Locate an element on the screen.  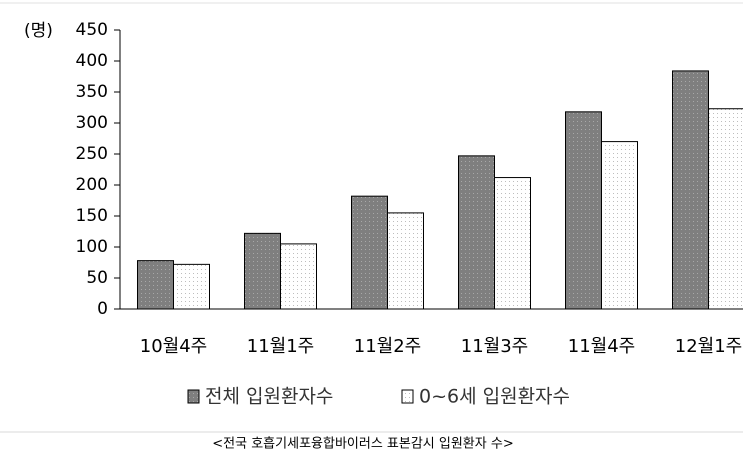
x-tick-label: 11월1주 is located at coordinates (280, 346).